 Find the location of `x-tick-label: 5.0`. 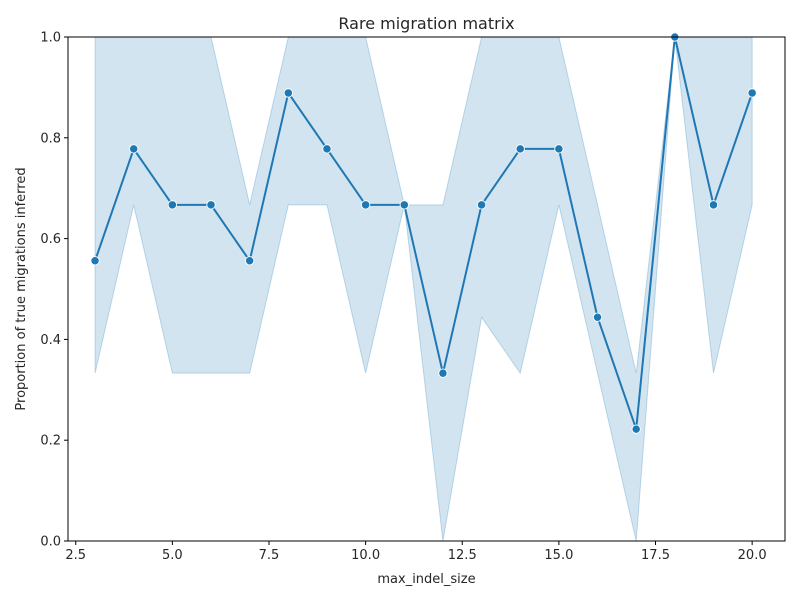

x-tick-label: 5.0 is located at coordinates (172, 555).